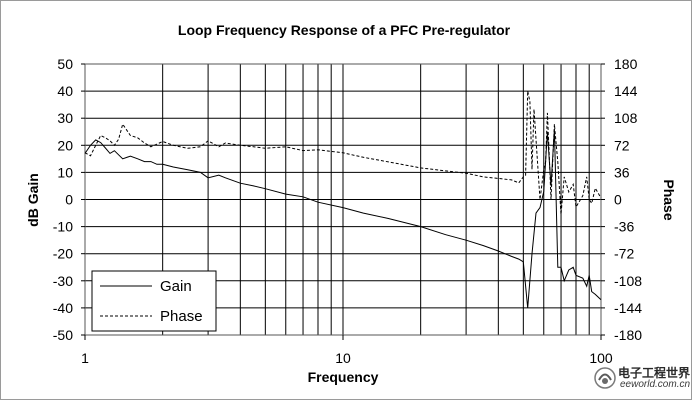 This screenshot has width=692, height=400. I want to click on y-tick-label: -40, so click(63, 308).